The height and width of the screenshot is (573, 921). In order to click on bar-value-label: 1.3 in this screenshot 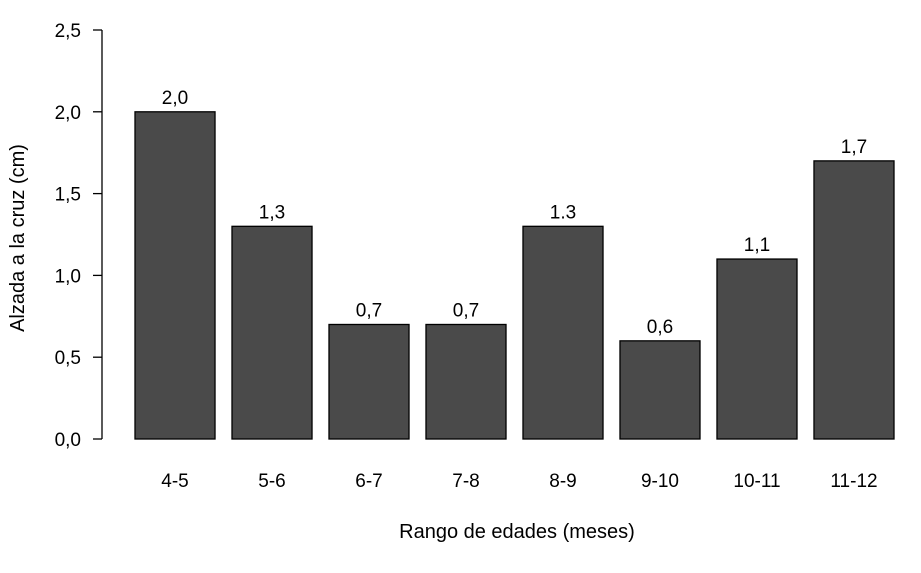, I will do `click(563, 212)`.